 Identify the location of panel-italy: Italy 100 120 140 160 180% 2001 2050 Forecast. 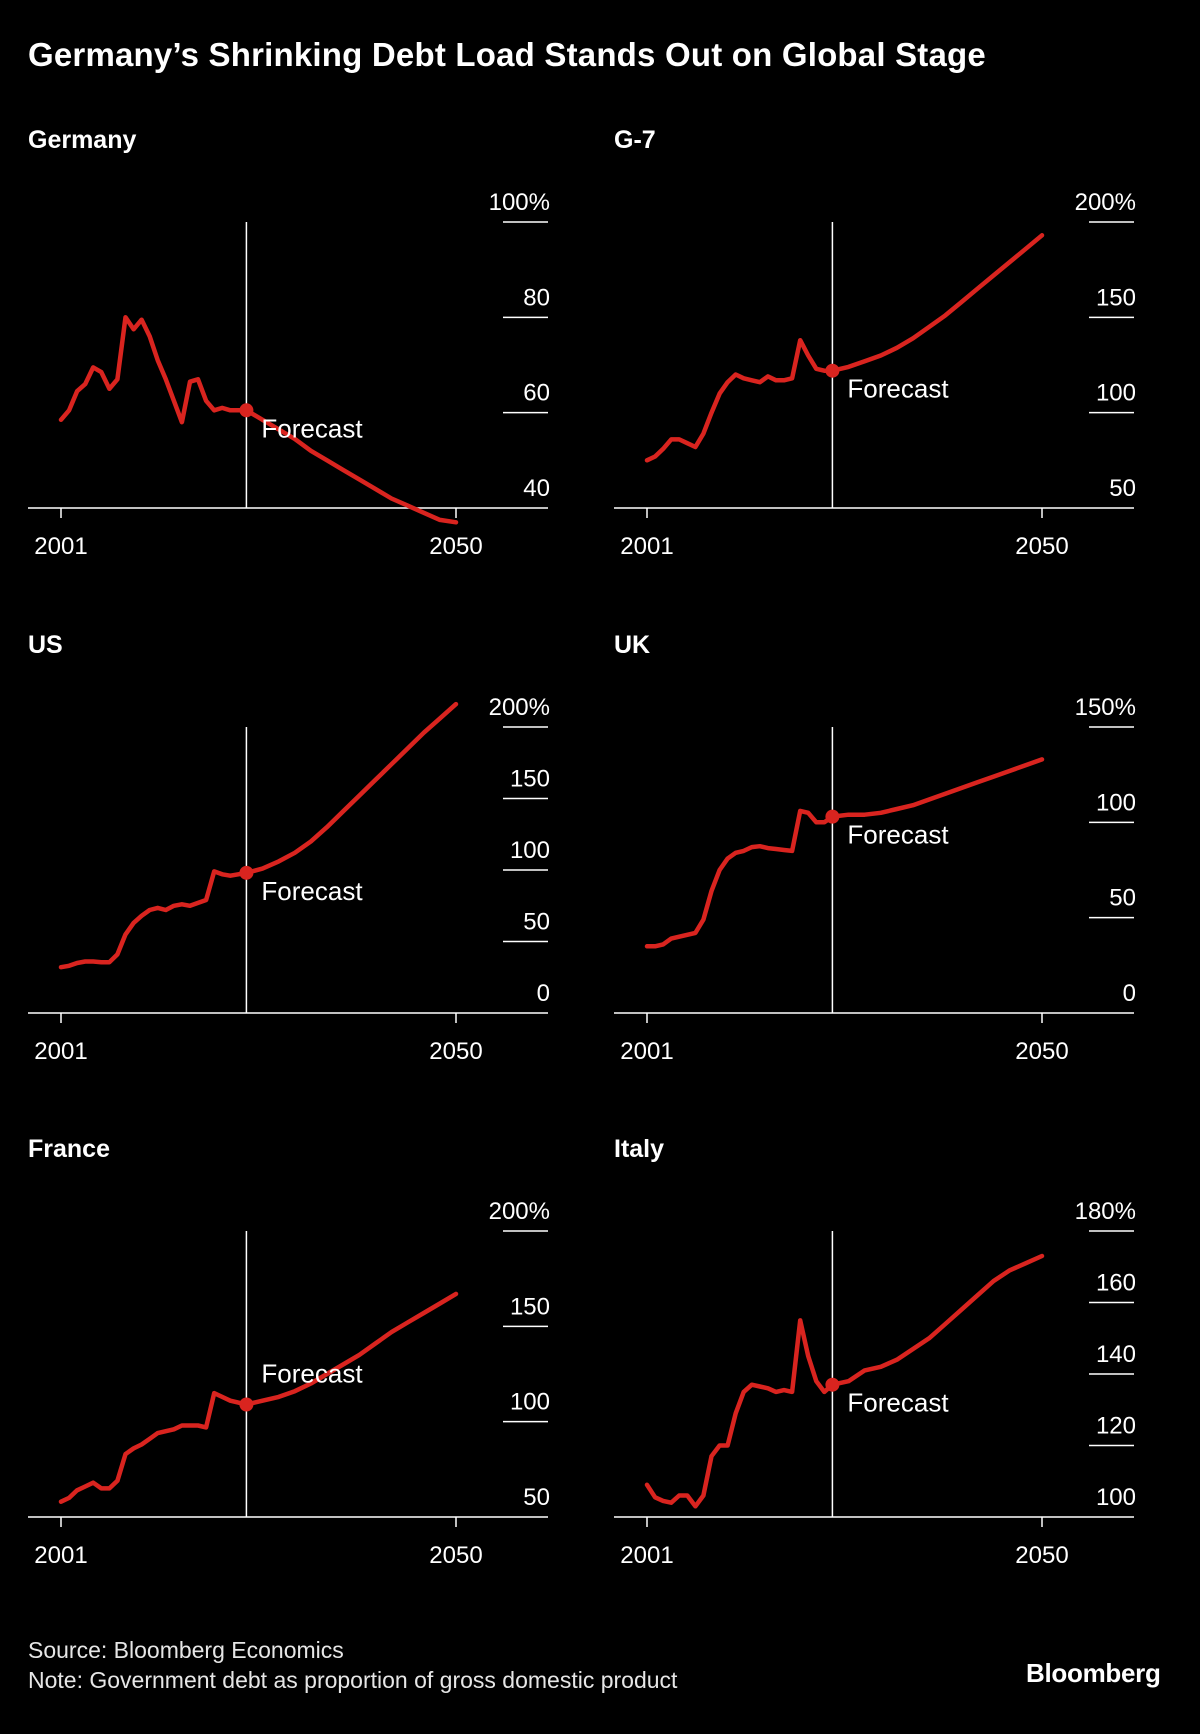
(875, 1352).